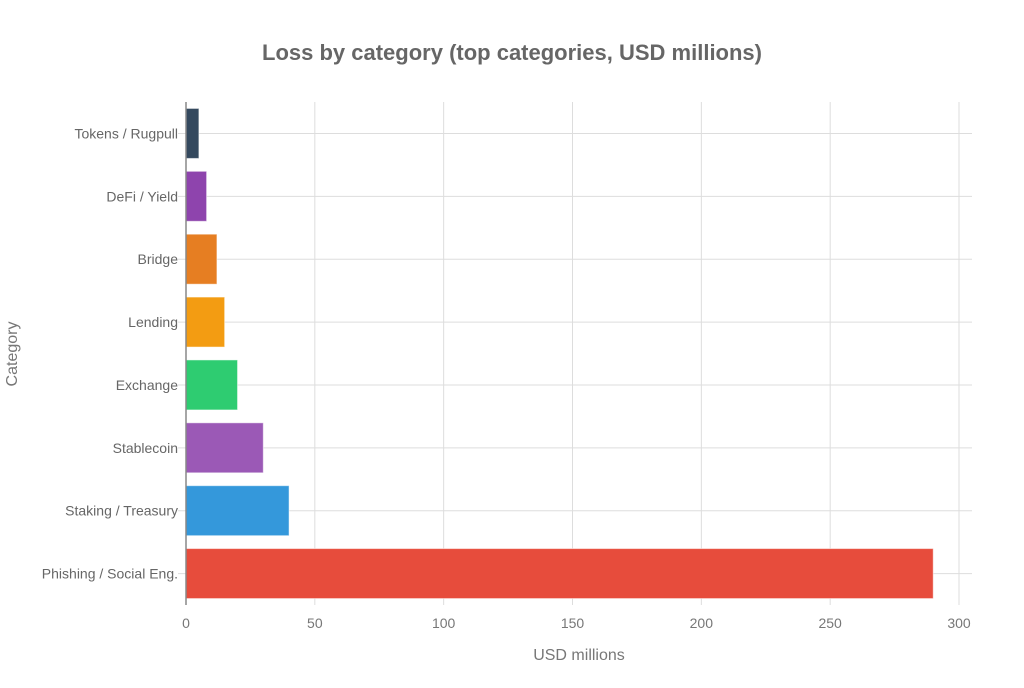 Image resolution: width=1024 pixels, height=688 pixels. Describe the element at coordinates (121, 511) in the screenshot. I see `y-tick-label: Staking / Treasury` at that location.